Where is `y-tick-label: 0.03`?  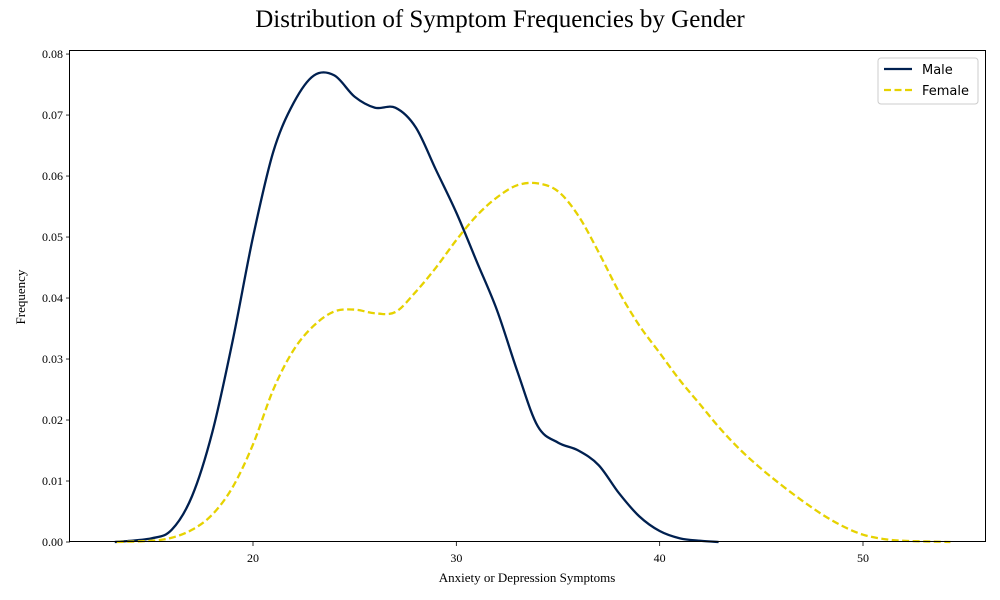 y-tick-label: 0.03 is located at coordinates (52, 359).